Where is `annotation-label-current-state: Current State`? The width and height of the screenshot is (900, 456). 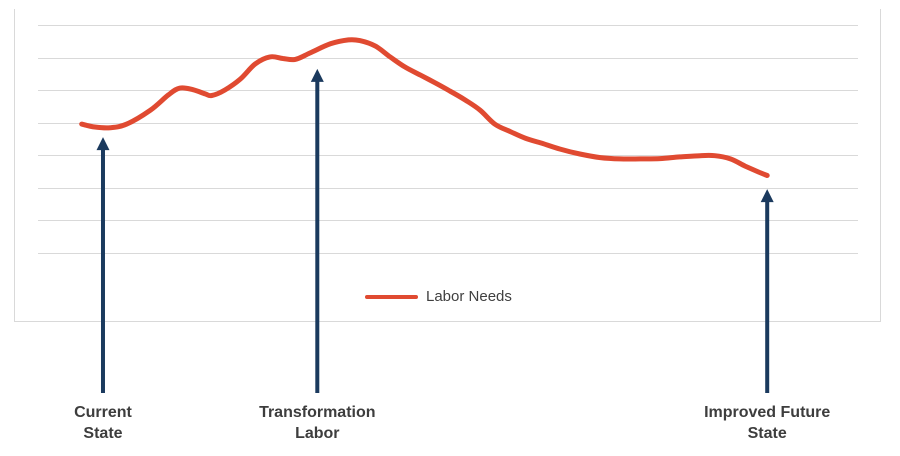
annotation-label-current-state: Current State is located at coordinates (103, 423).